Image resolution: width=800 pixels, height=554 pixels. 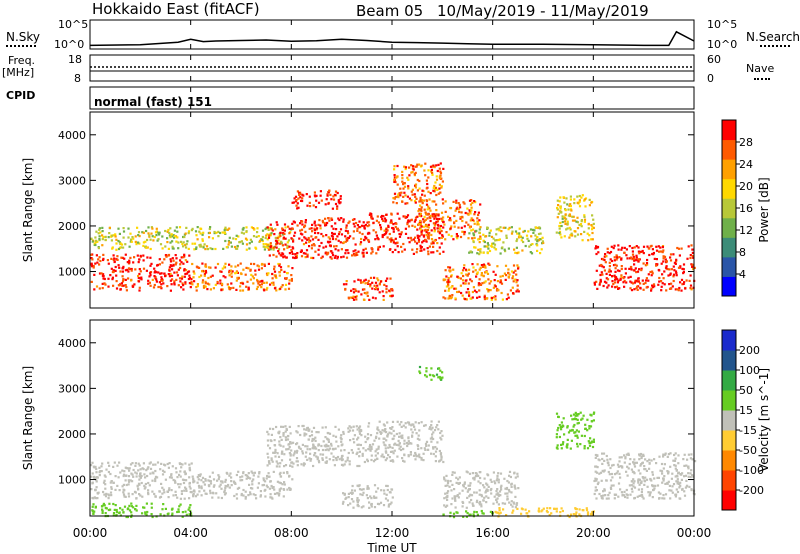 What do you see at coordinates (140, 238) in the screenshot?
I see `data-region` at bounding box center [140, 238].